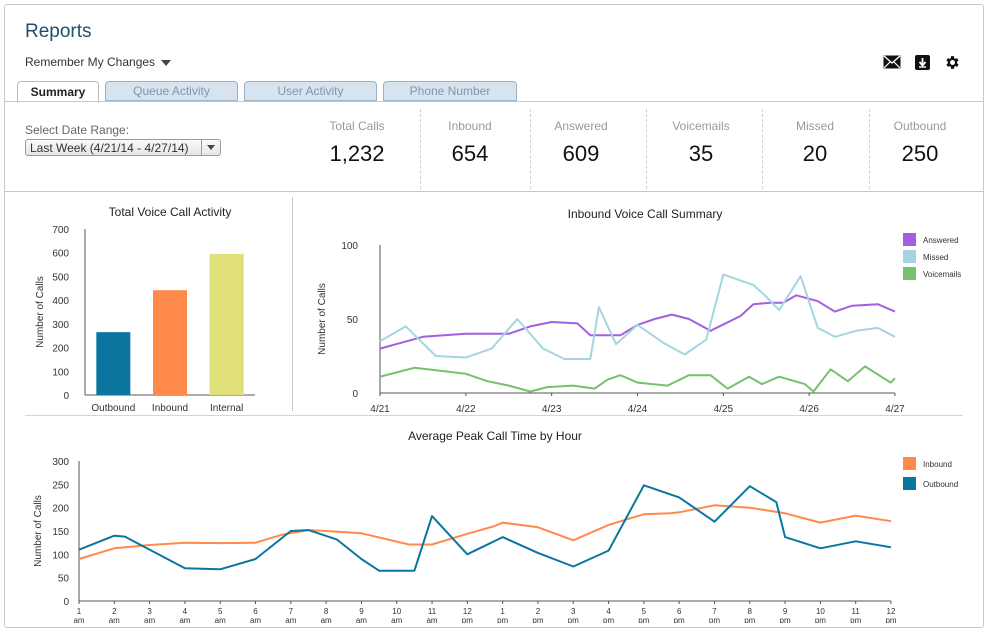 Image resolution: width=990 pixels, height=634 pixels. Describe the element at coordinates (450, 91) in the screenshot. I see `tab-phone-number: Phone Number` at that location.